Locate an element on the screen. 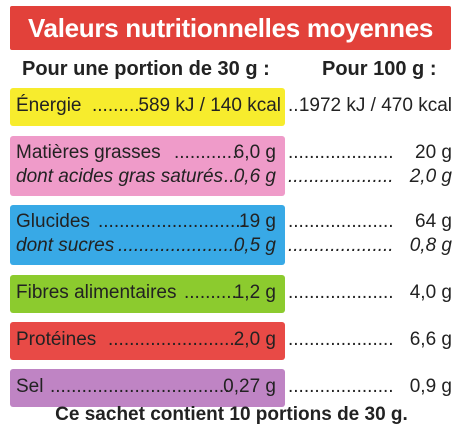 The width and height of the screenshot is (463, 432). header-per-100g: Pour 100 g : is located at coordinates (379, 69).